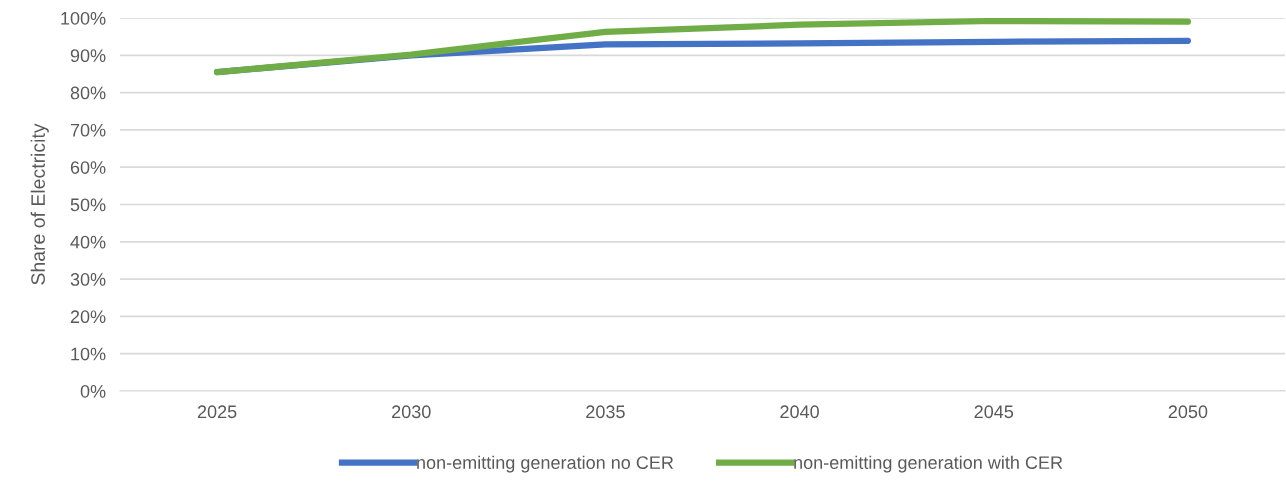 The image size is (1286, 489). Describe the element at coordinates (545, 464) in the screenshot. I see `legend-label: non-emitting generation no CER` at that location.